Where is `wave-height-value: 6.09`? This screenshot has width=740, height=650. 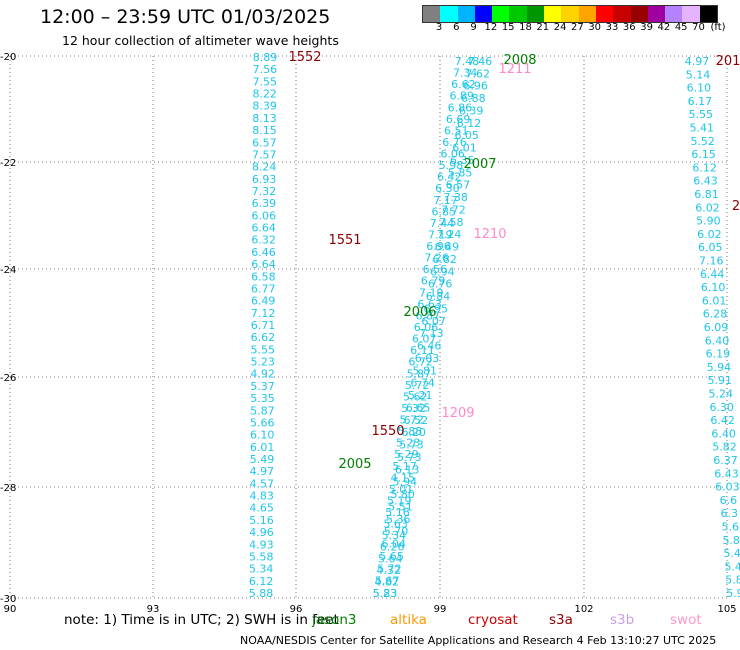 wave-height-value: 6.09 is located at coordinates (716, 327).